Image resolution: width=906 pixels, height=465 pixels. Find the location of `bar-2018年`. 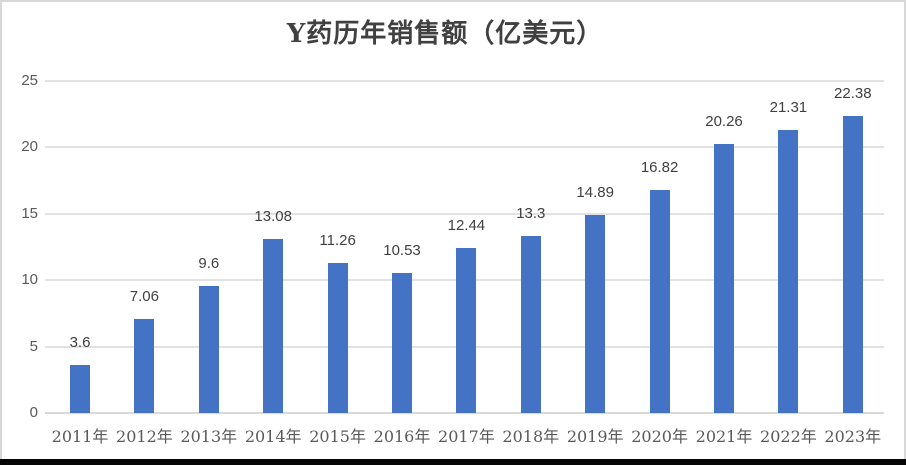

bar-2018年 is located at coordinates (530, 324).